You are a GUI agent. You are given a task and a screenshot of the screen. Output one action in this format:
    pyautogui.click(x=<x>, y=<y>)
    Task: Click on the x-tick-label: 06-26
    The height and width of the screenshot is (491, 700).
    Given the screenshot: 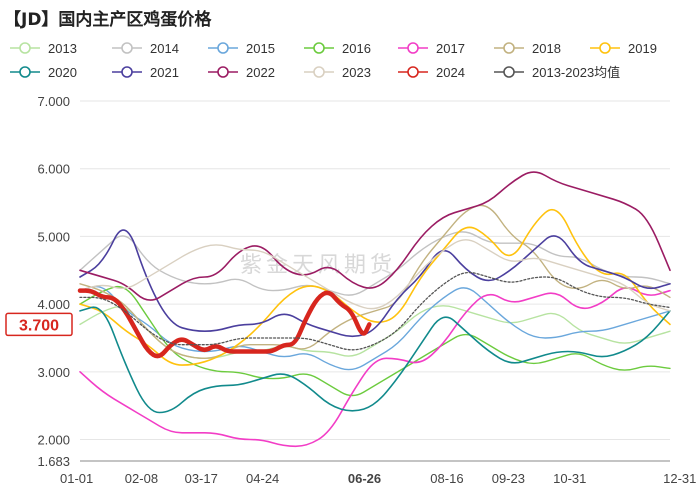 What is the action you would take?
    pyautogui.click(x=364, y=478)
    